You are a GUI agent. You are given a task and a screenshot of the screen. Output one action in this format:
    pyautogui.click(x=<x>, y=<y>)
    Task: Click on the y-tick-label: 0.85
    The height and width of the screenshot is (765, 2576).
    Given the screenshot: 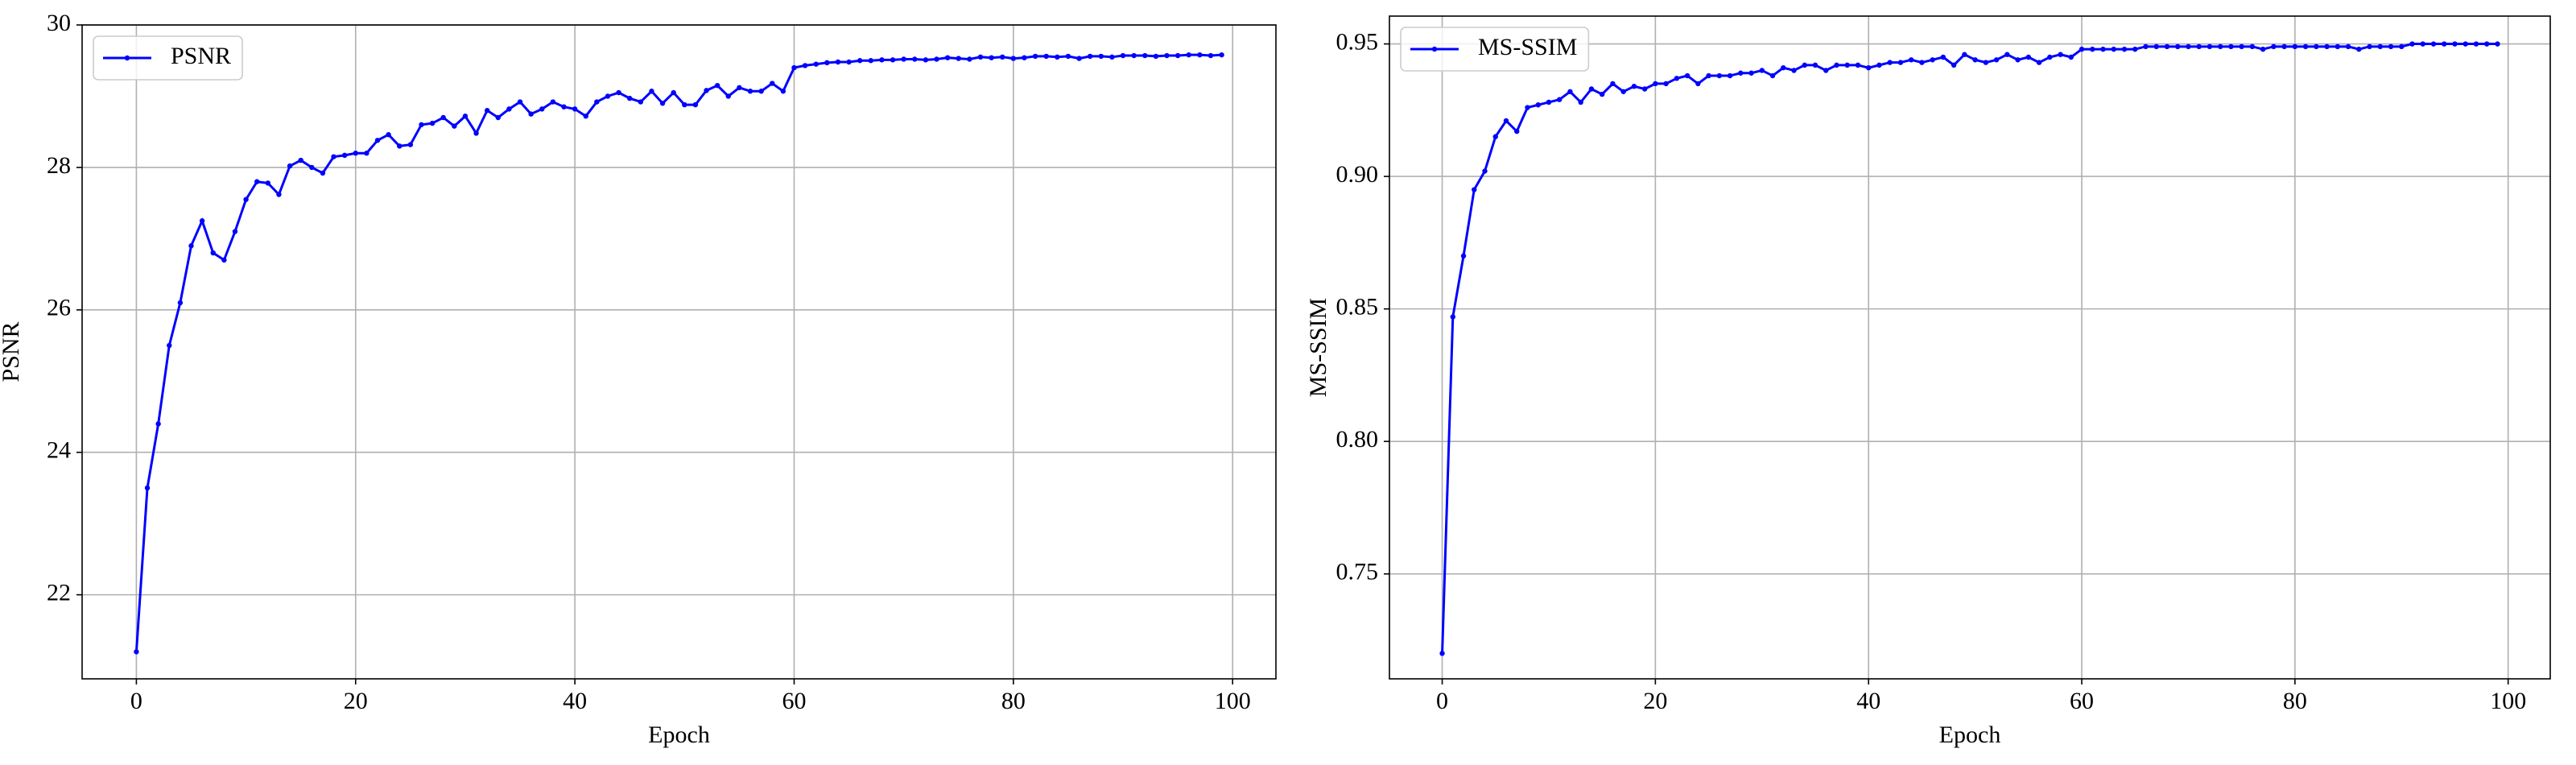 What is the action you would take?
    pyautogui.click(x=1357, y=307)
    